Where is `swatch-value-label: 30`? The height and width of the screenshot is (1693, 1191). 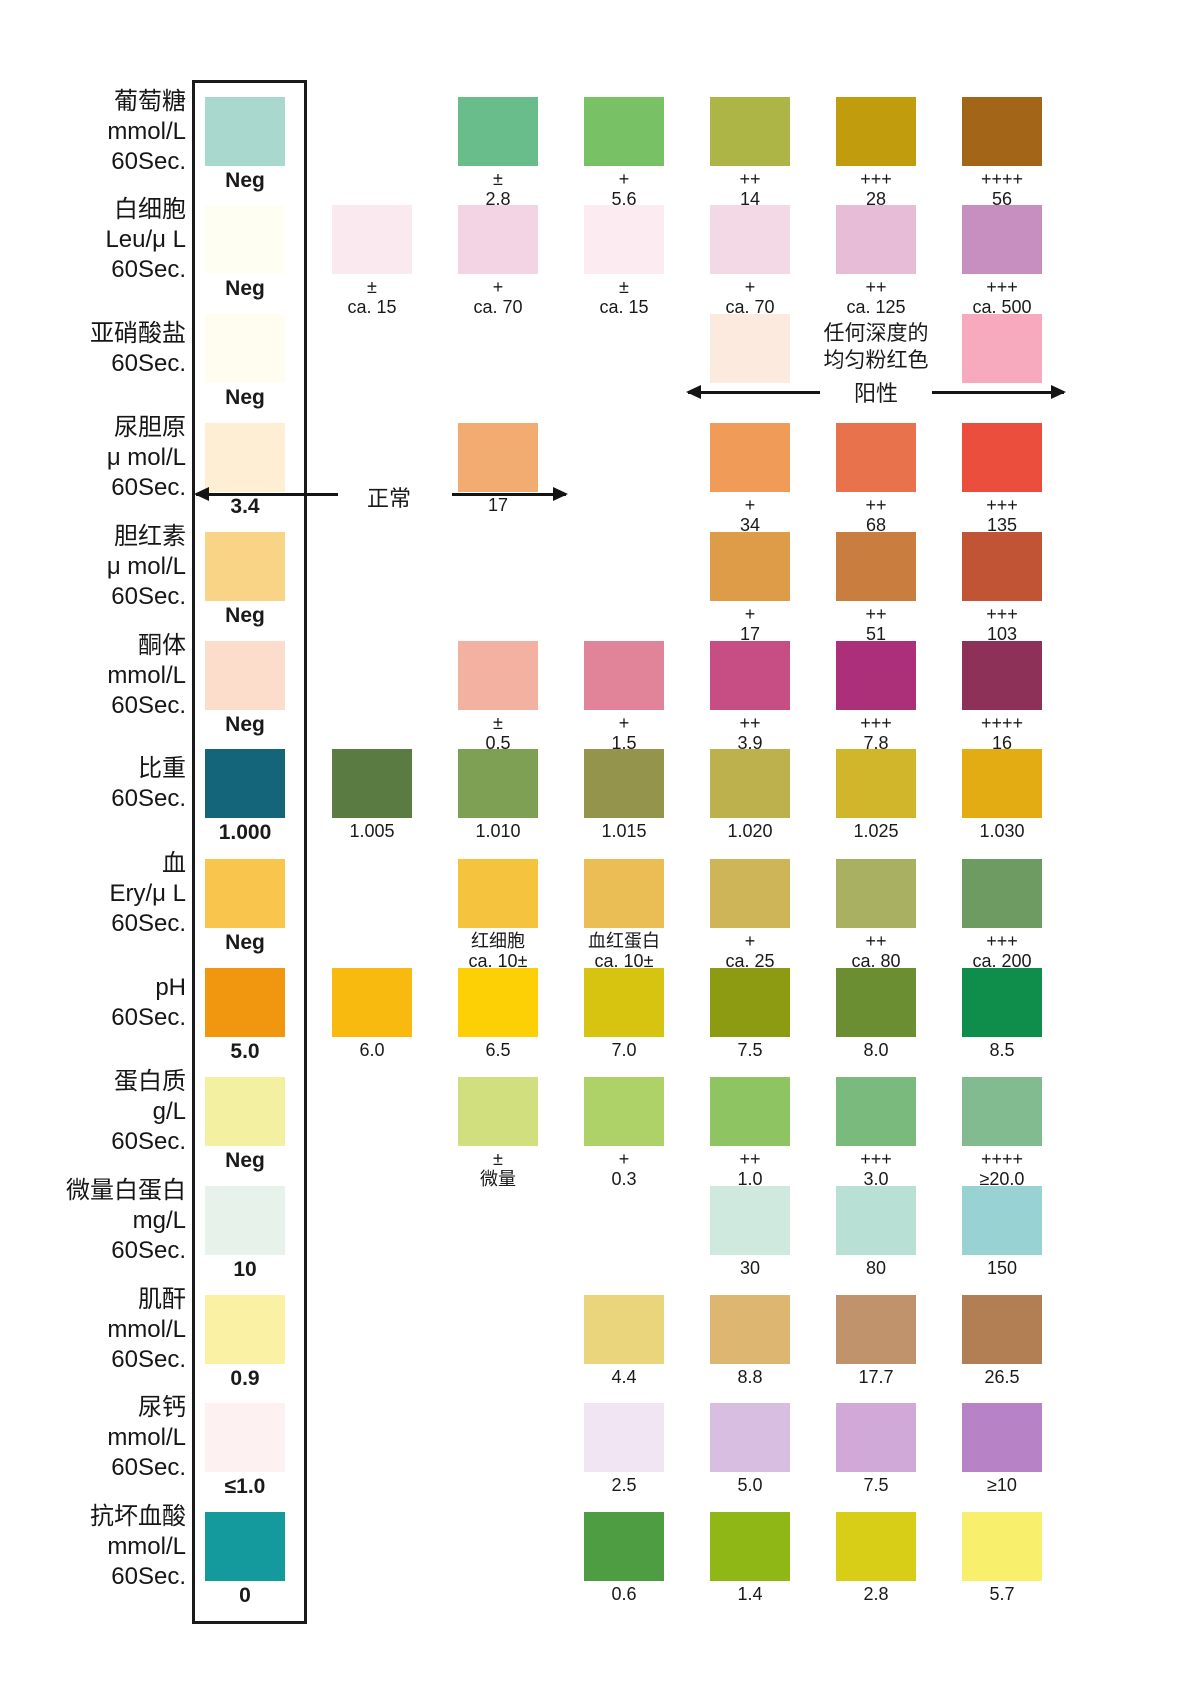
swatch-value-label: 30 is located at coordinates (750, 1268).